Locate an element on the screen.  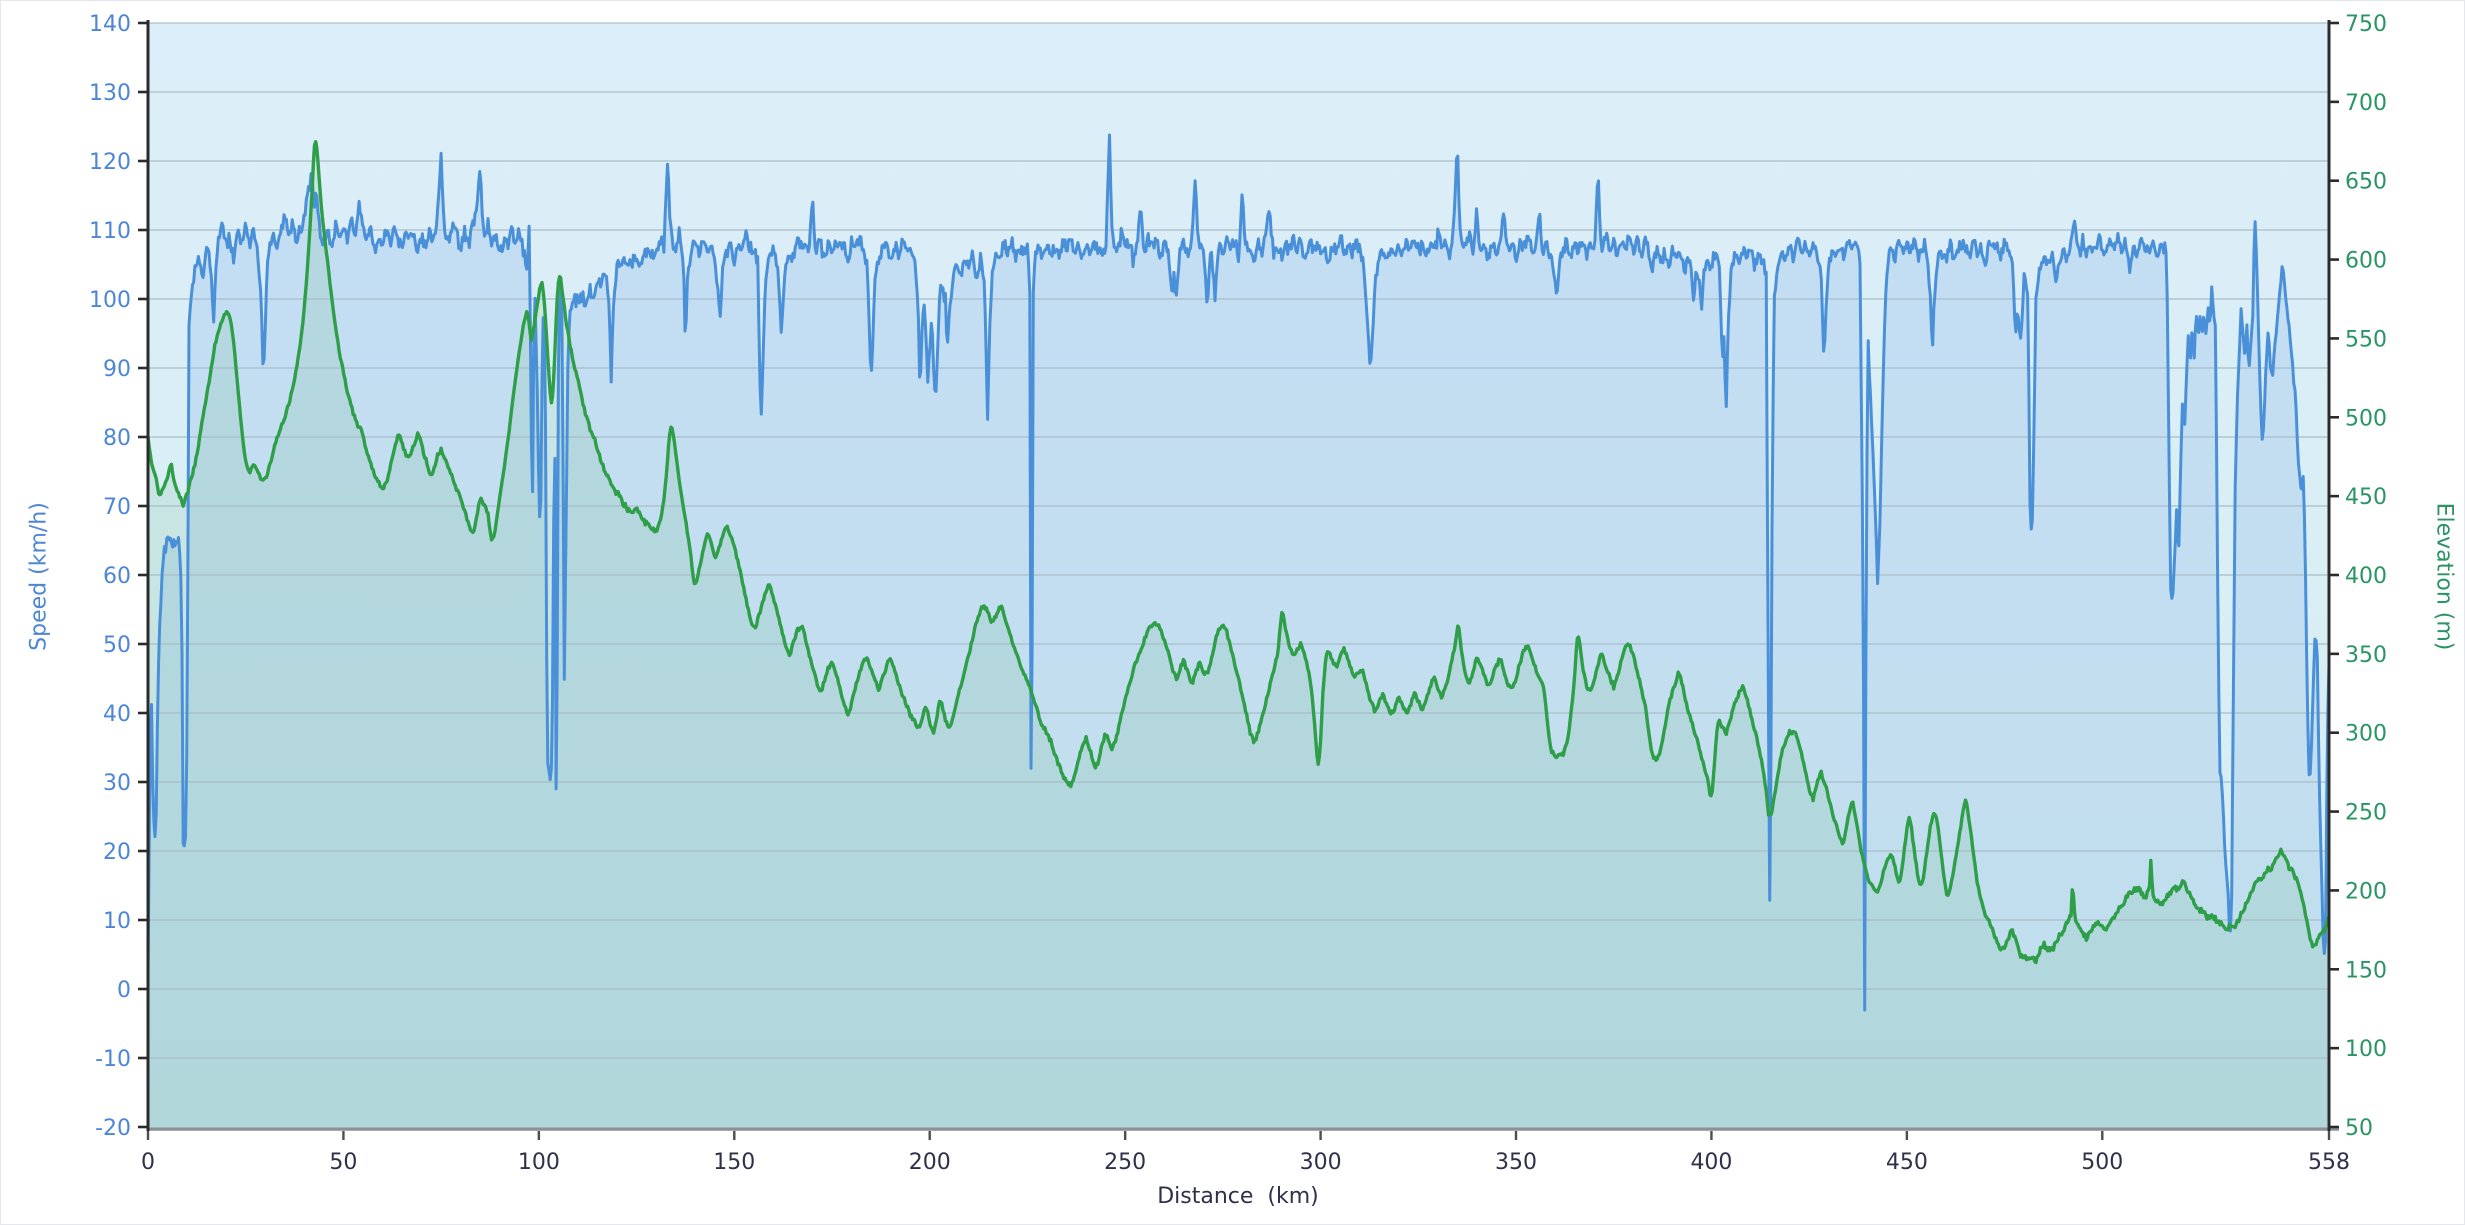
y-left-tick-label: 30 is located at coordinates (117, 783).